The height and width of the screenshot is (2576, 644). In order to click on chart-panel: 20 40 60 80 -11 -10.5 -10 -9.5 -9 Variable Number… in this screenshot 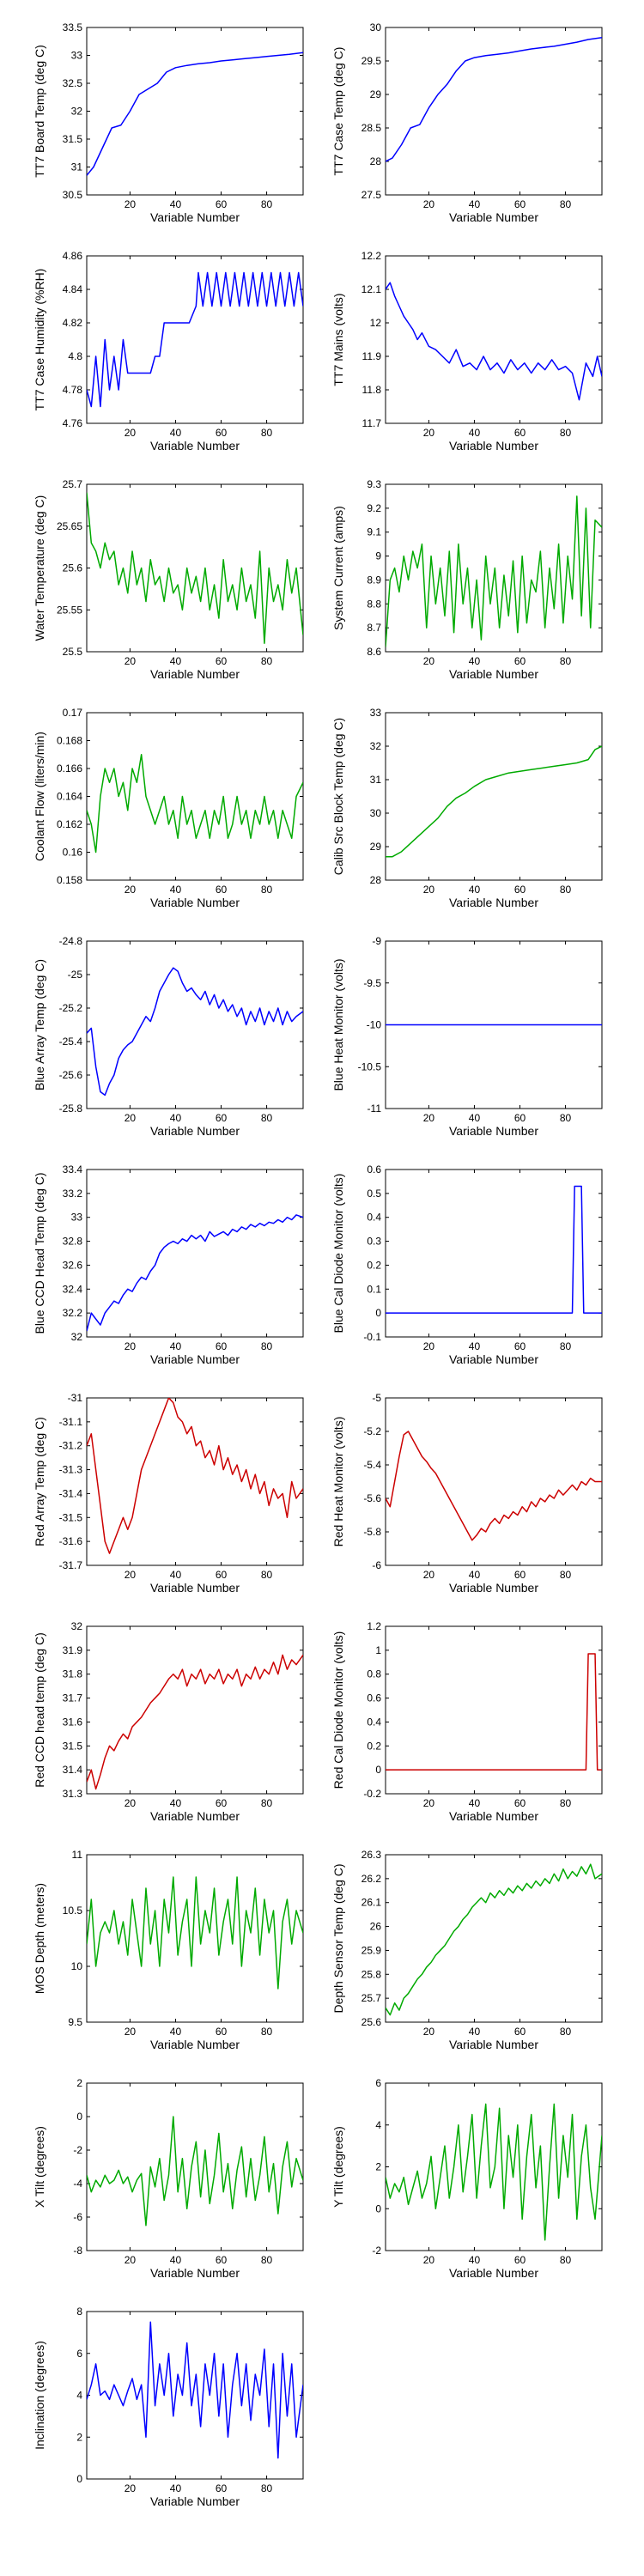, I will do `click(467, 1036)`.